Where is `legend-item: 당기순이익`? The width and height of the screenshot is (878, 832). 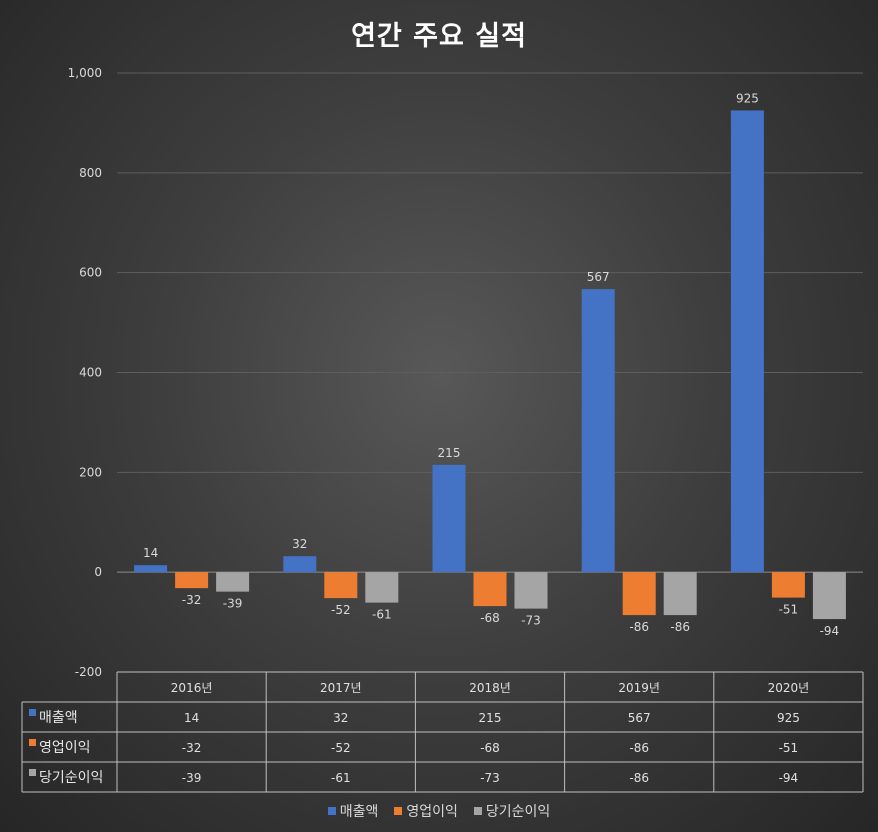
legend-item: 당기순이익 is located at coordinates (512, 811).